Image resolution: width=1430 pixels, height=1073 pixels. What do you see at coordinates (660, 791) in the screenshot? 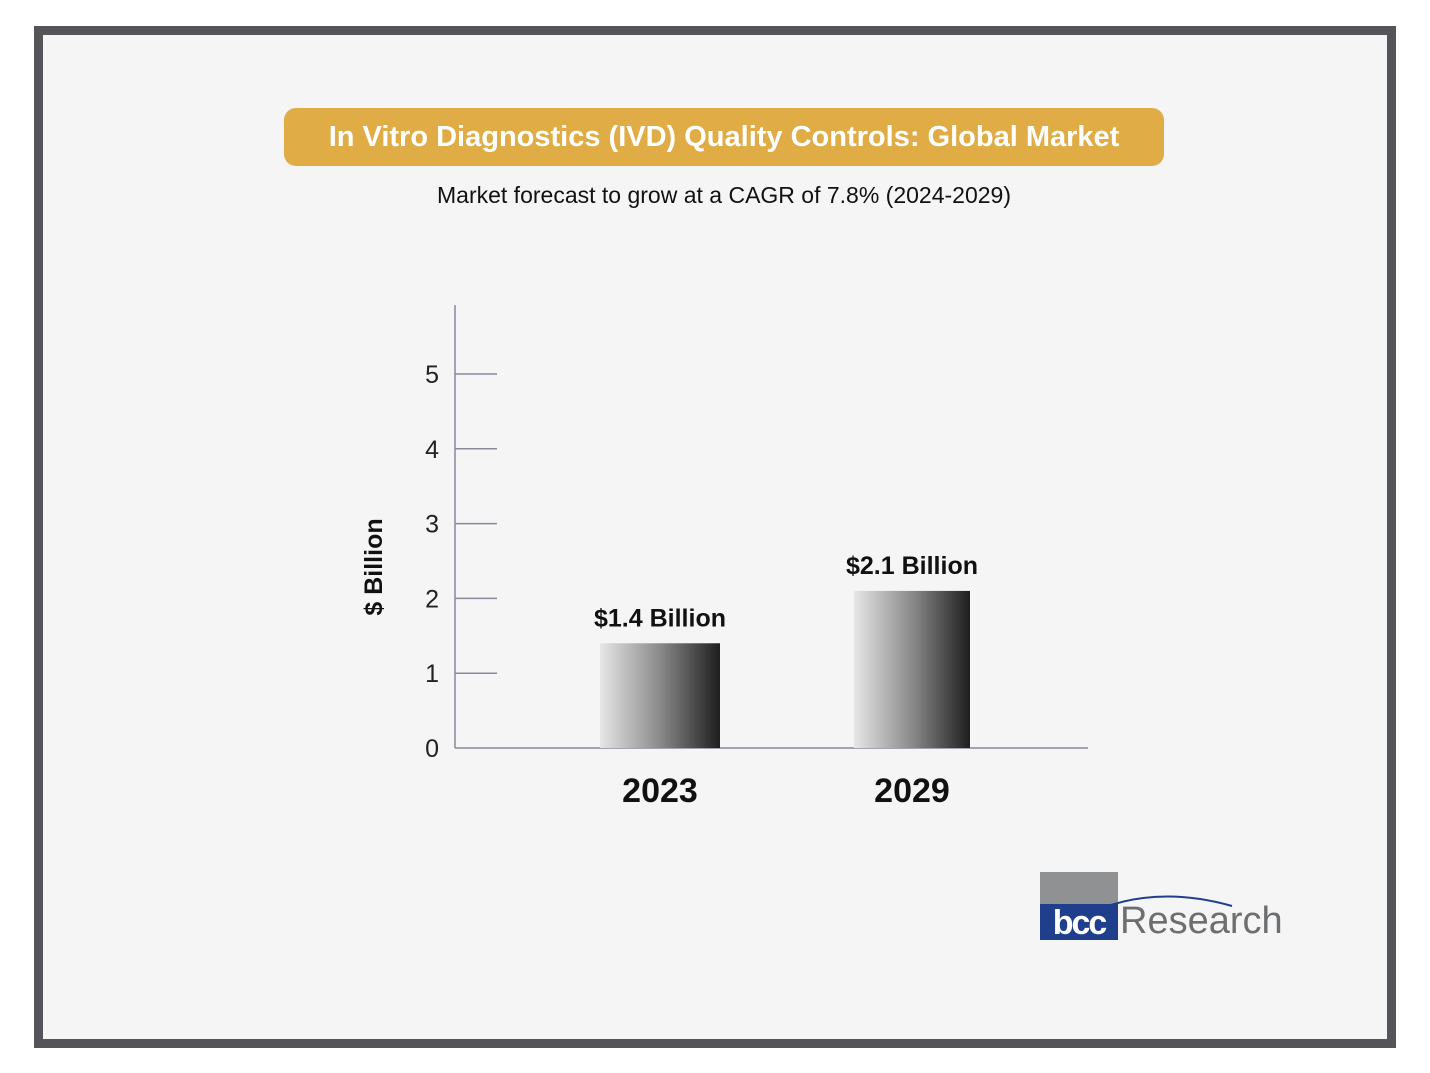
I see `x-tick-label: 2023` at bounding box center [660, 791].